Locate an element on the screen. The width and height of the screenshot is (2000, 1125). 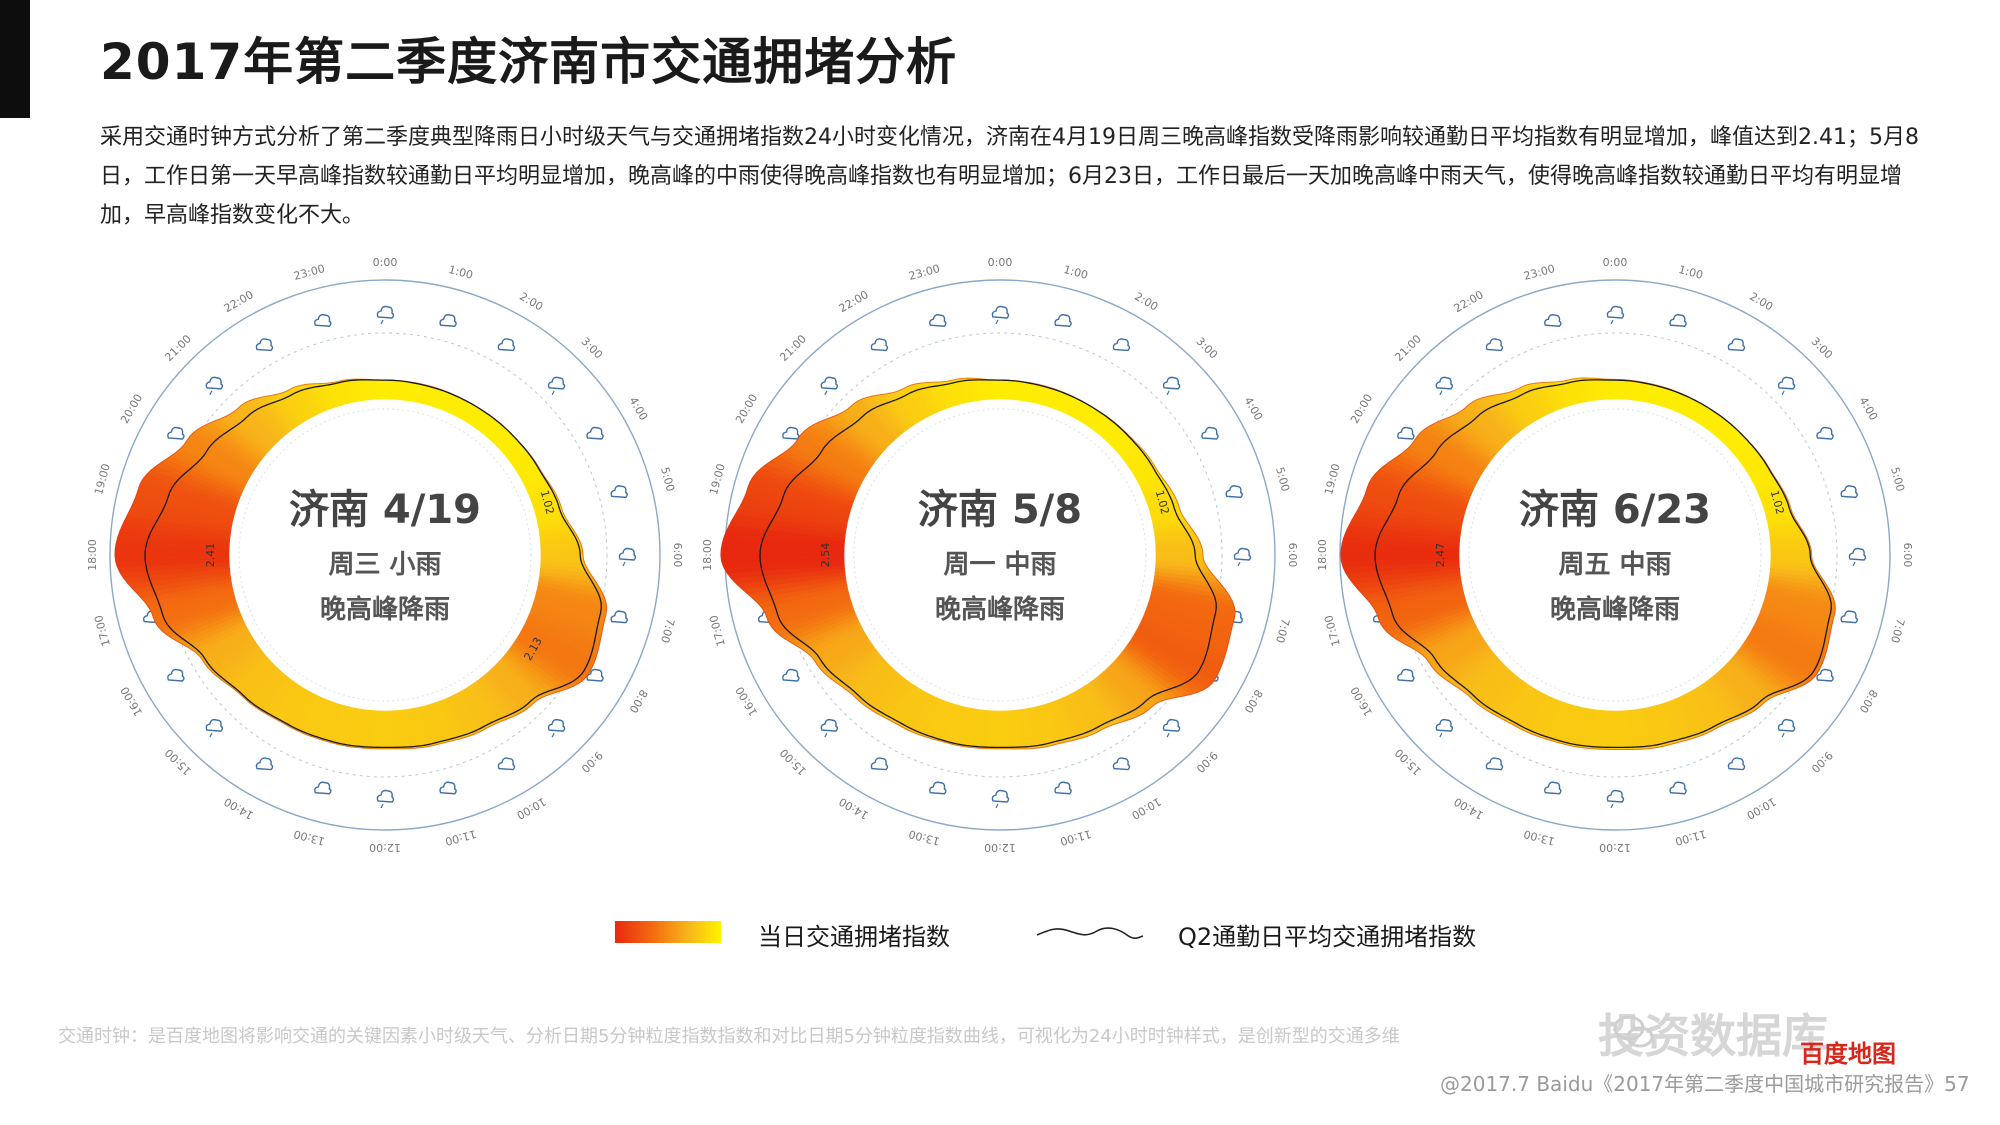
clock-weather-line: 周五 中雨 is located at coordinates (1614, 565).